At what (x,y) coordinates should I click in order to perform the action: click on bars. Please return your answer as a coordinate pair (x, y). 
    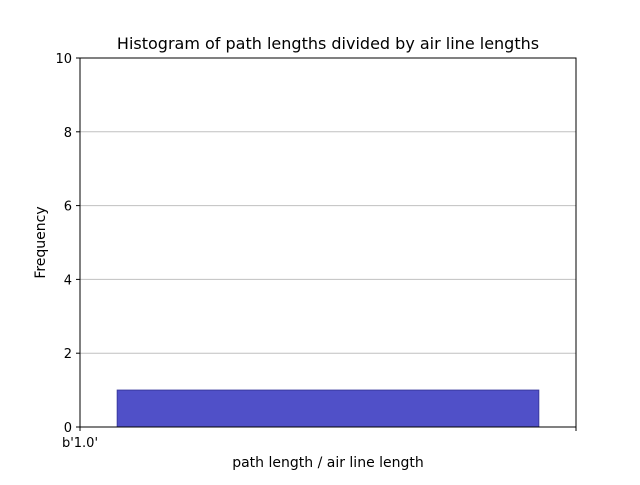
    Looking at the image, I should click on (328, 408).